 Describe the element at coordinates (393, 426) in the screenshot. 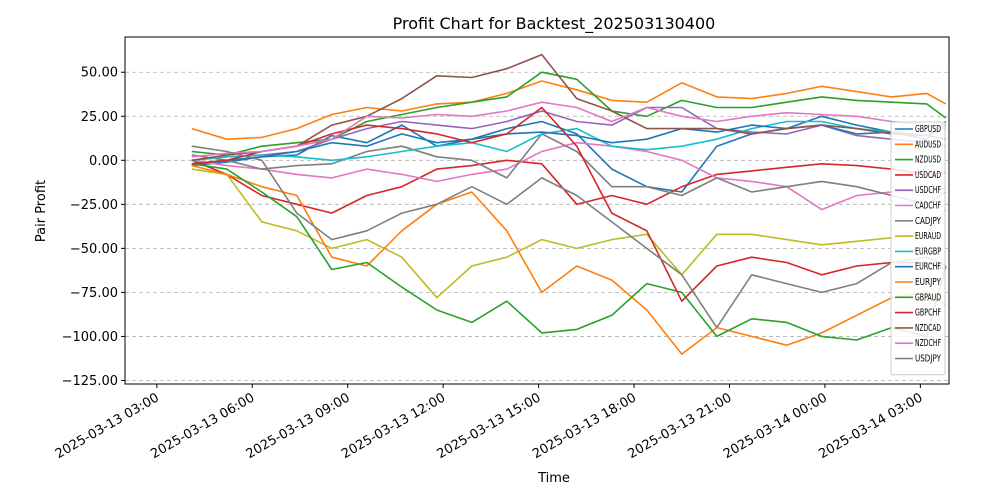

I see `x-tick-label: 2025-03-13 12:00` at that location.